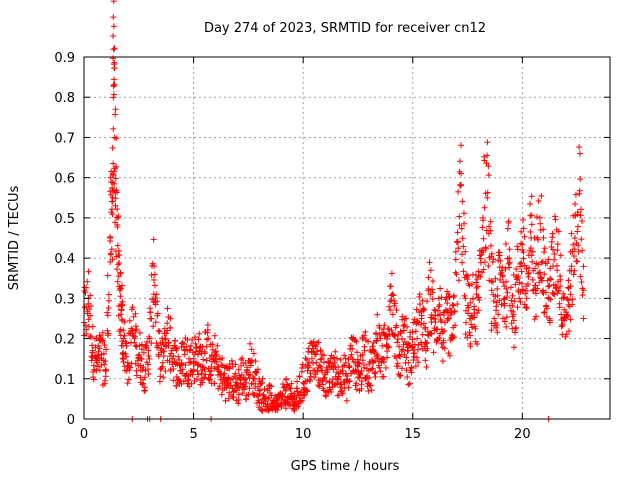  What do you see at coordinates (64, 259) in the screenshot?
I see `y-tick-label: 0.4` at bounding box center [64, 259].